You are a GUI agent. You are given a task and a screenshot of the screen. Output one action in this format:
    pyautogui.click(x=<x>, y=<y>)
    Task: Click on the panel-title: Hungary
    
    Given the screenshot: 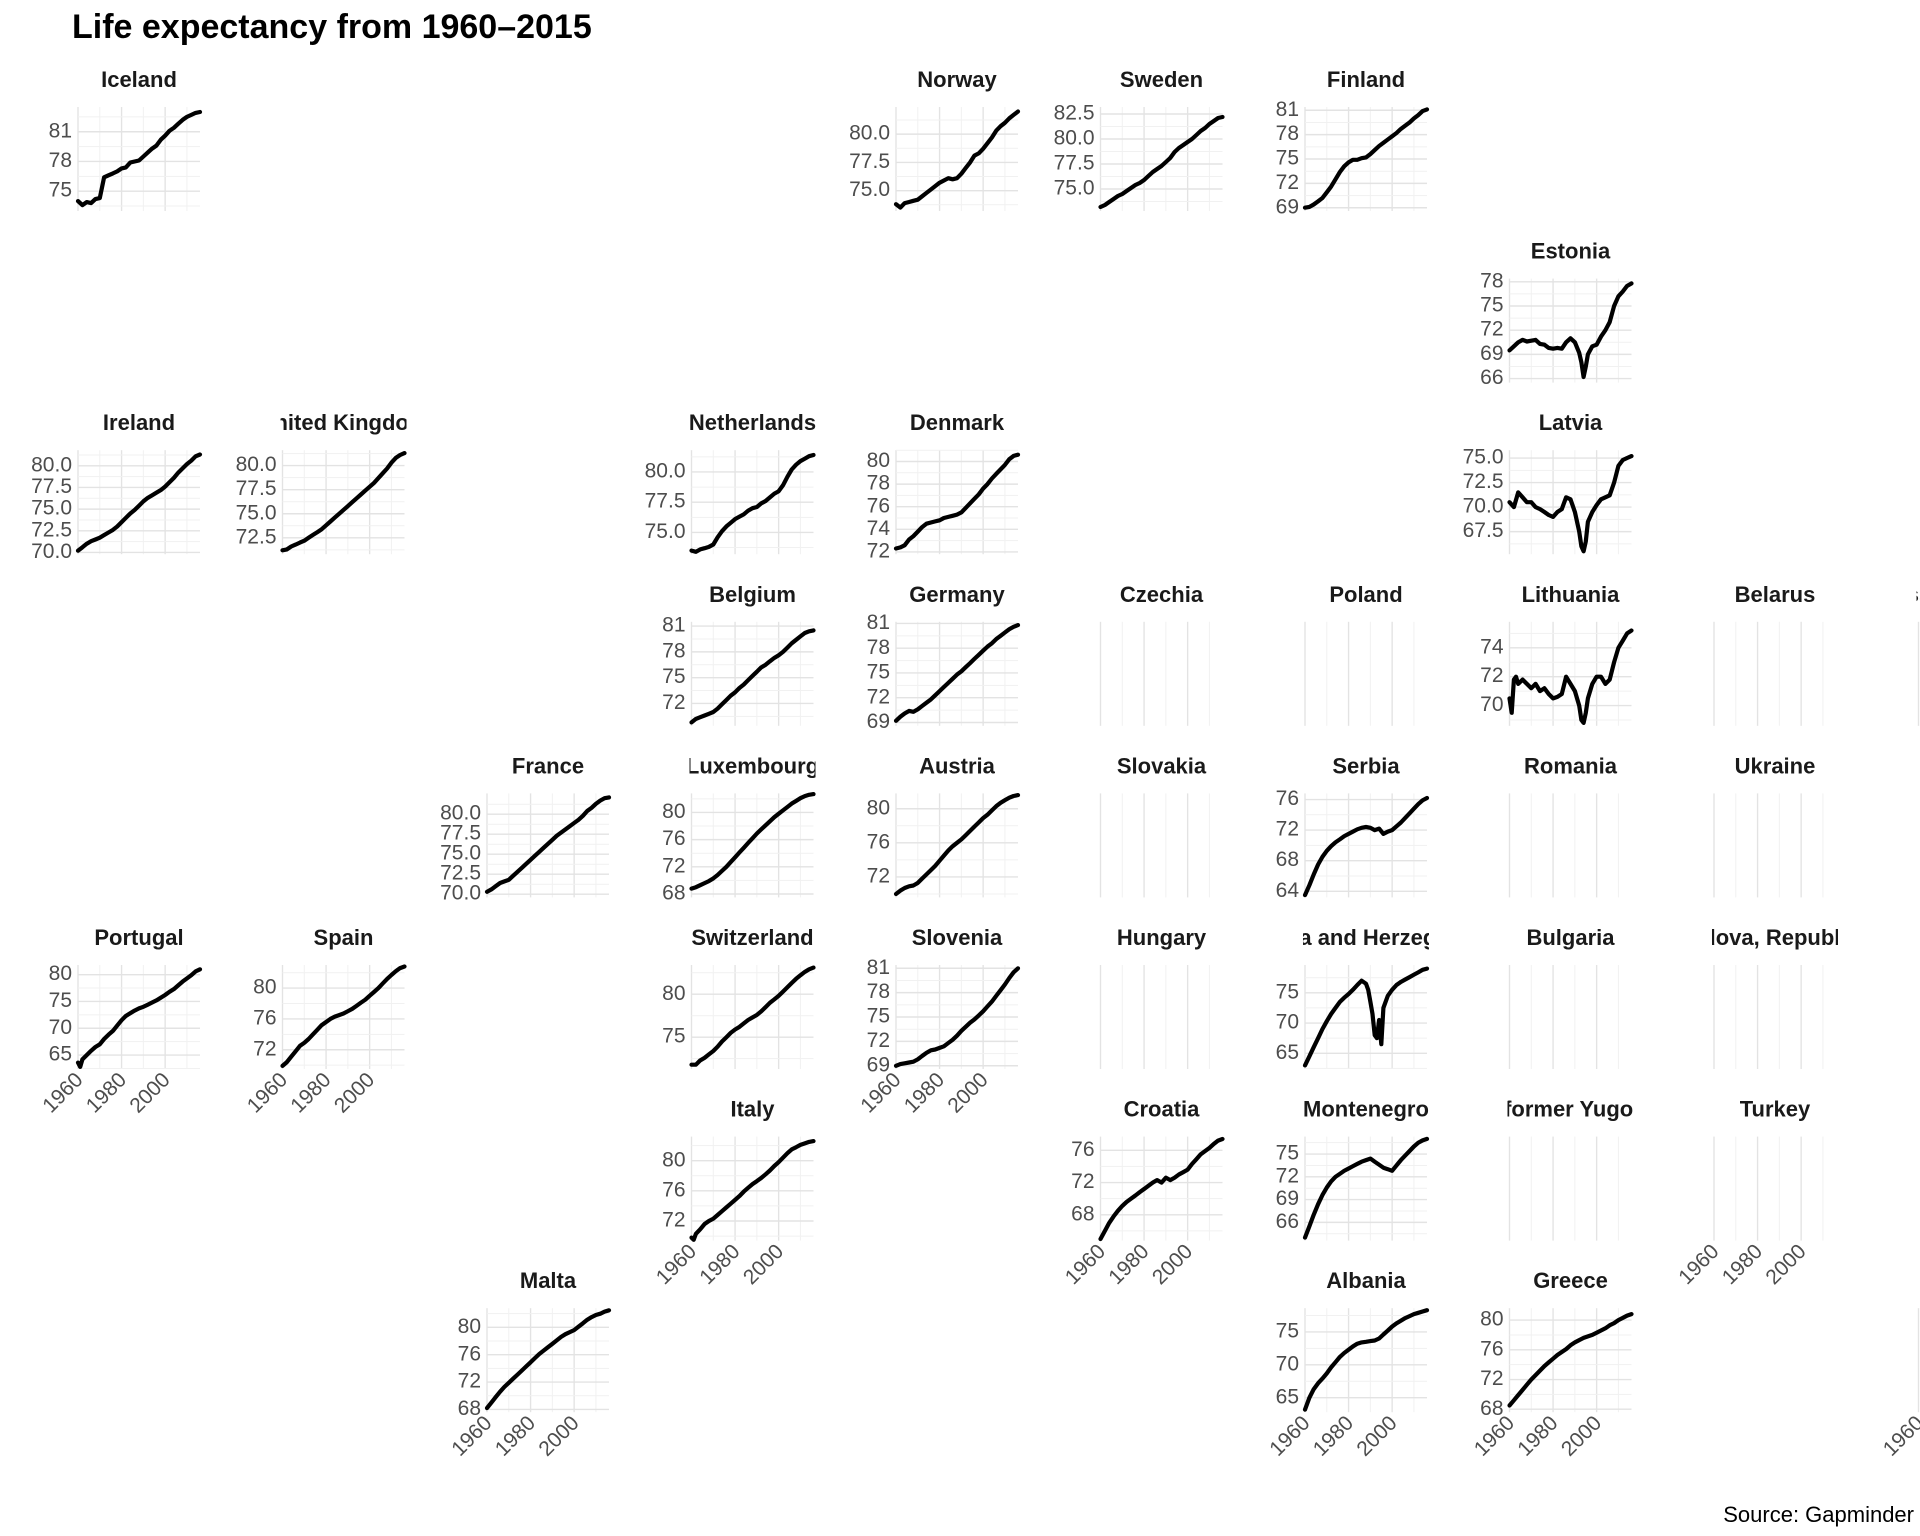 What is the action you would take?
    pyautogui.click(x=1162, y=937)
    